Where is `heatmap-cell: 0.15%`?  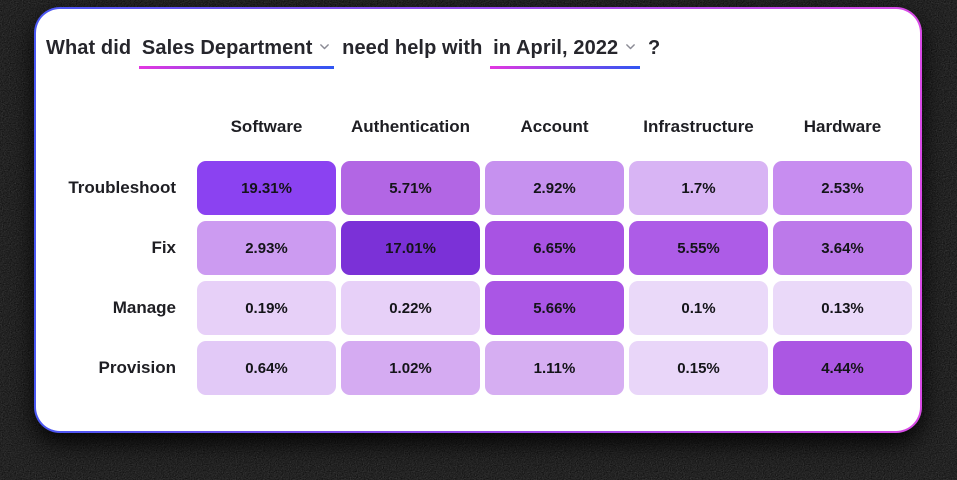 heatmap-cell: 0.15% is located at coordinates (698, 368).